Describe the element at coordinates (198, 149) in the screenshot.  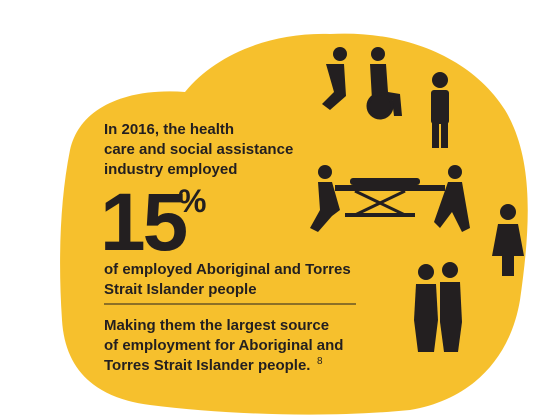
I see `intro-line: care and social assistance` at that location.